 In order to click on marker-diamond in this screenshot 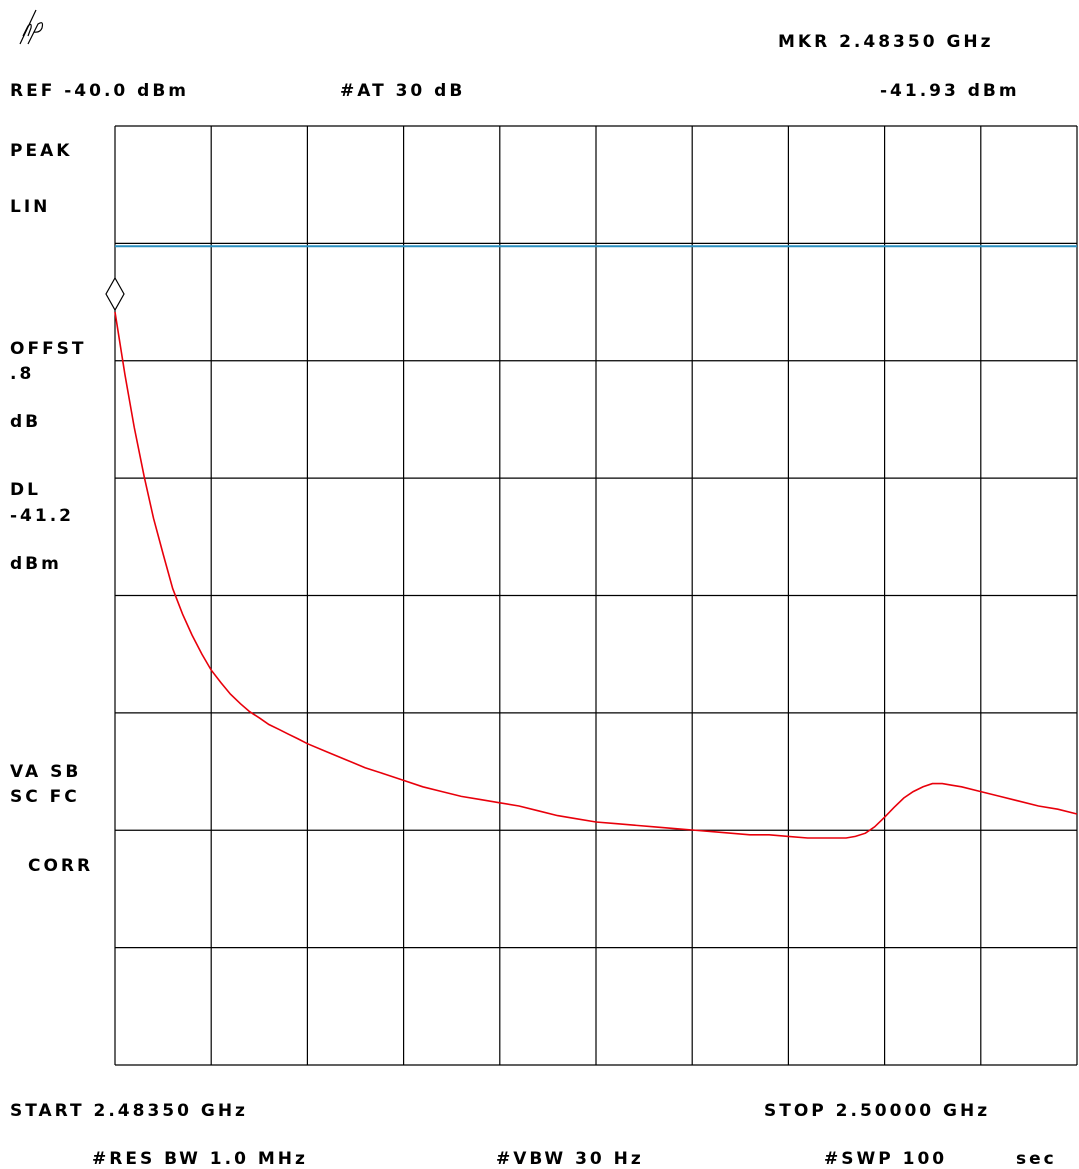, I will do `click(115, 294)`.